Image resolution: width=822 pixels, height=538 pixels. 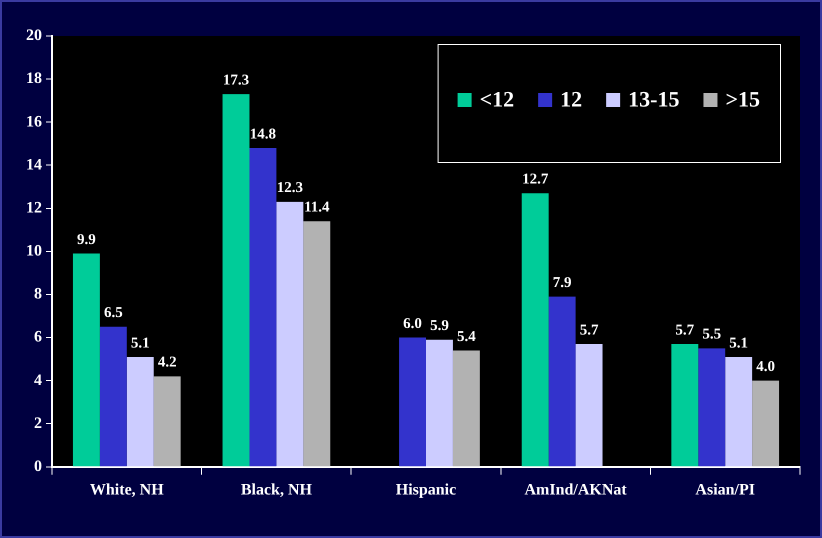 What do you see at coordinates (38, 380) in the screenshot?
I see `y-tick-label: 4` at bounding box center [38, 380].